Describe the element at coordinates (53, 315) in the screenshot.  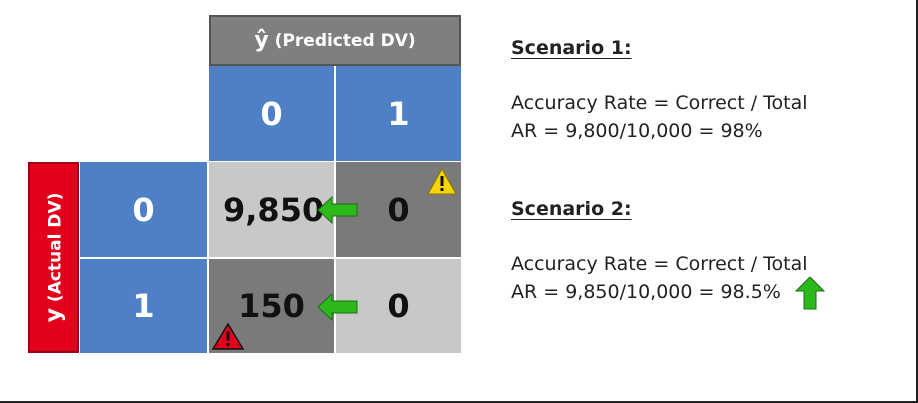
I see `actual-symbol: y` at that location.